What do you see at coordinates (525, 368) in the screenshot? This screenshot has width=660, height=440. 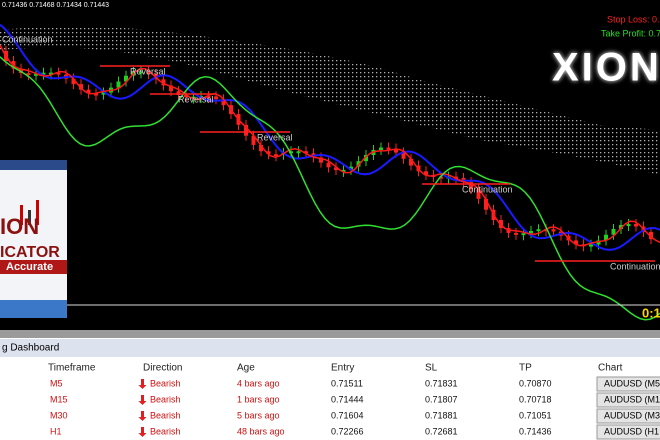 I see `column-header: TP` at bounding box center [525, 368].